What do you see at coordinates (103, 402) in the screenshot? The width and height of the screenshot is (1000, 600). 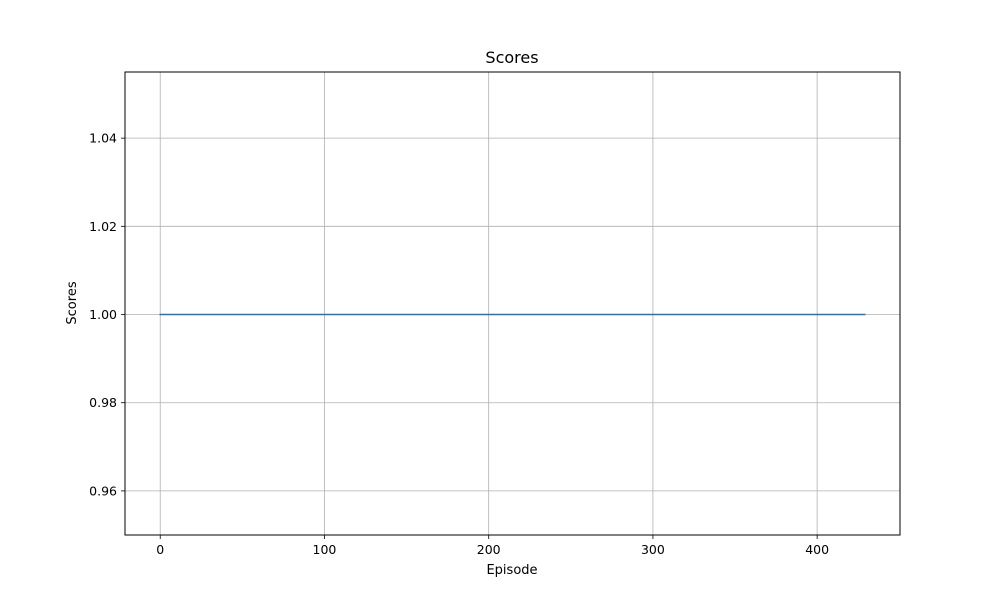 I see `y-tick-label: 0.98` at bounding box center [103, 402].